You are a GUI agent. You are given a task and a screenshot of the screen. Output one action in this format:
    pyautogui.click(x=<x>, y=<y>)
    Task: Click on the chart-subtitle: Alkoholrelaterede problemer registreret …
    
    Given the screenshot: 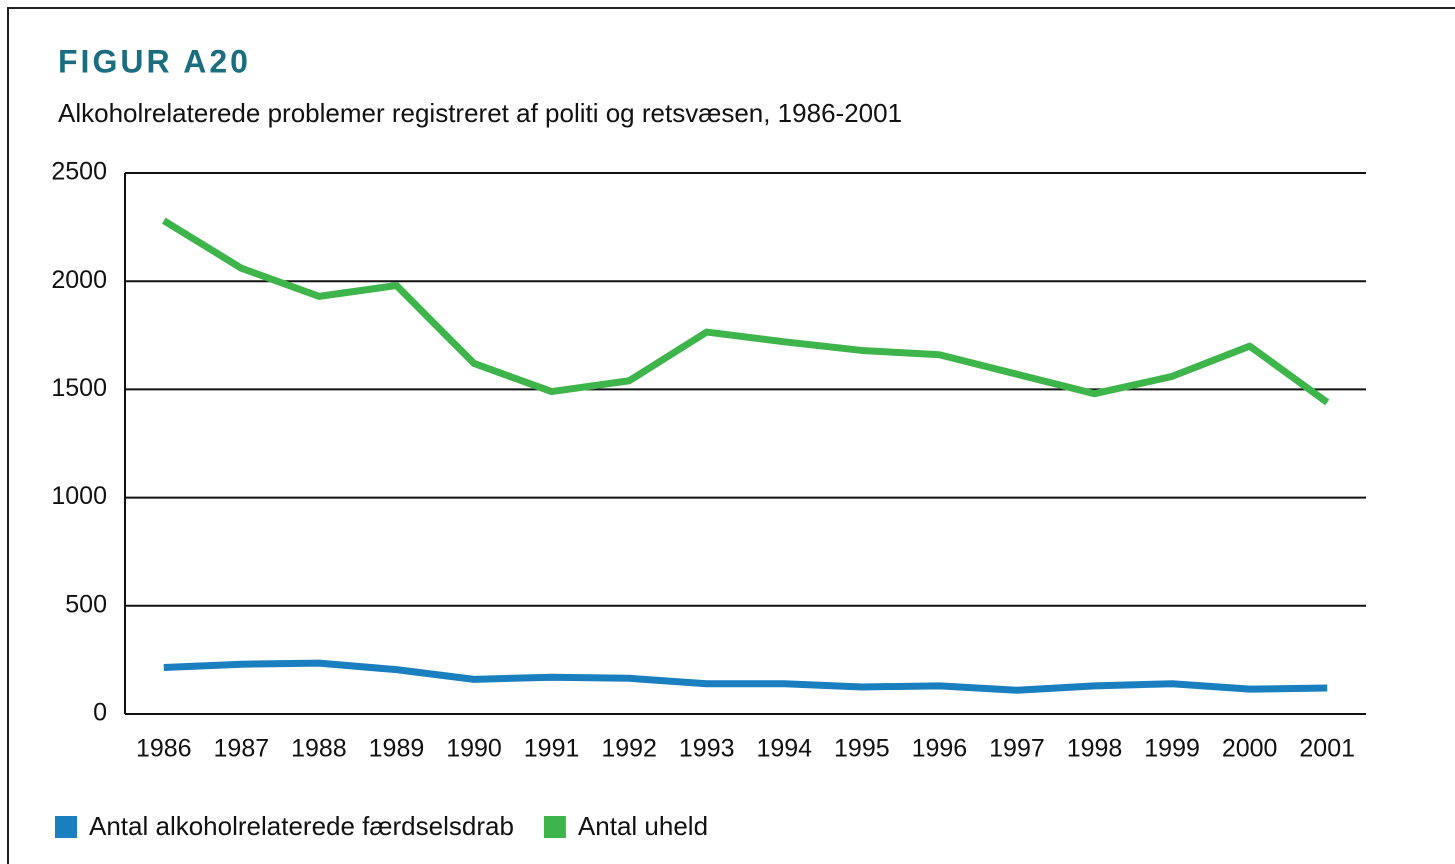 What is the action you would take?
    pyautogui.click(x=480, y=113)
    